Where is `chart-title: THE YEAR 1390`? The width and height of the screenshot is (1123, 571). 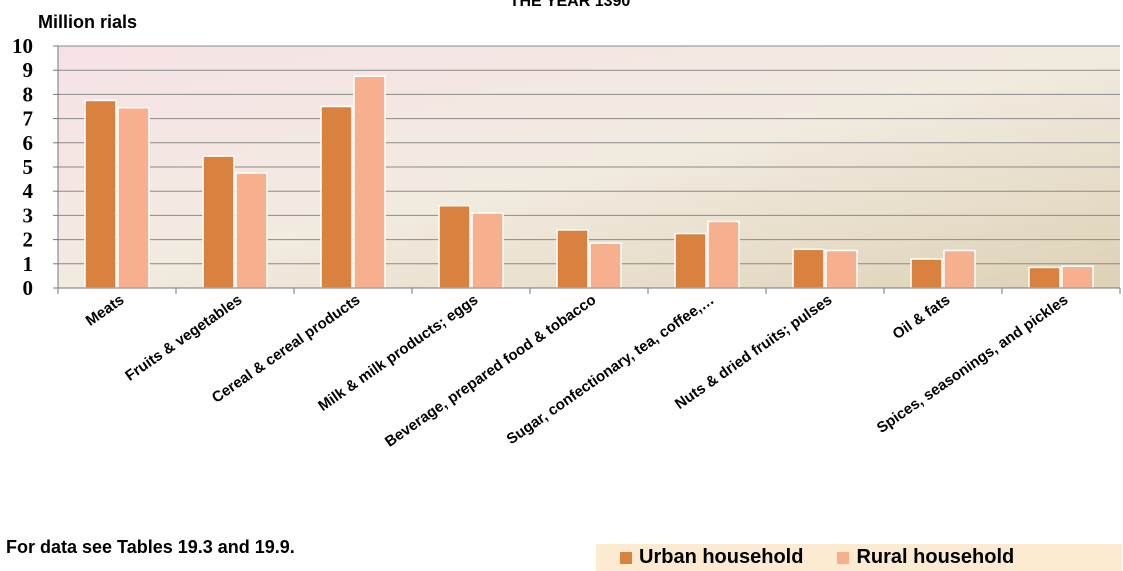 chart-title: THE YEAR 1390 is located at coordinates (570, 5).